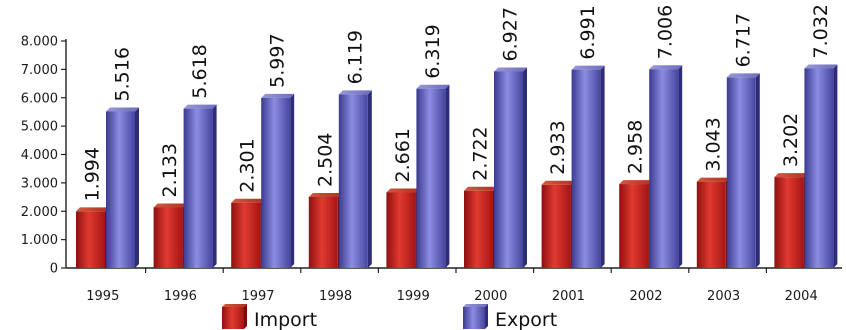 Image resolution: width=846 pixels, height=330 pixels. Describe the element at coordinates (791, 140) in the screenshot. I see `import-data-label: 3.202` at that location.